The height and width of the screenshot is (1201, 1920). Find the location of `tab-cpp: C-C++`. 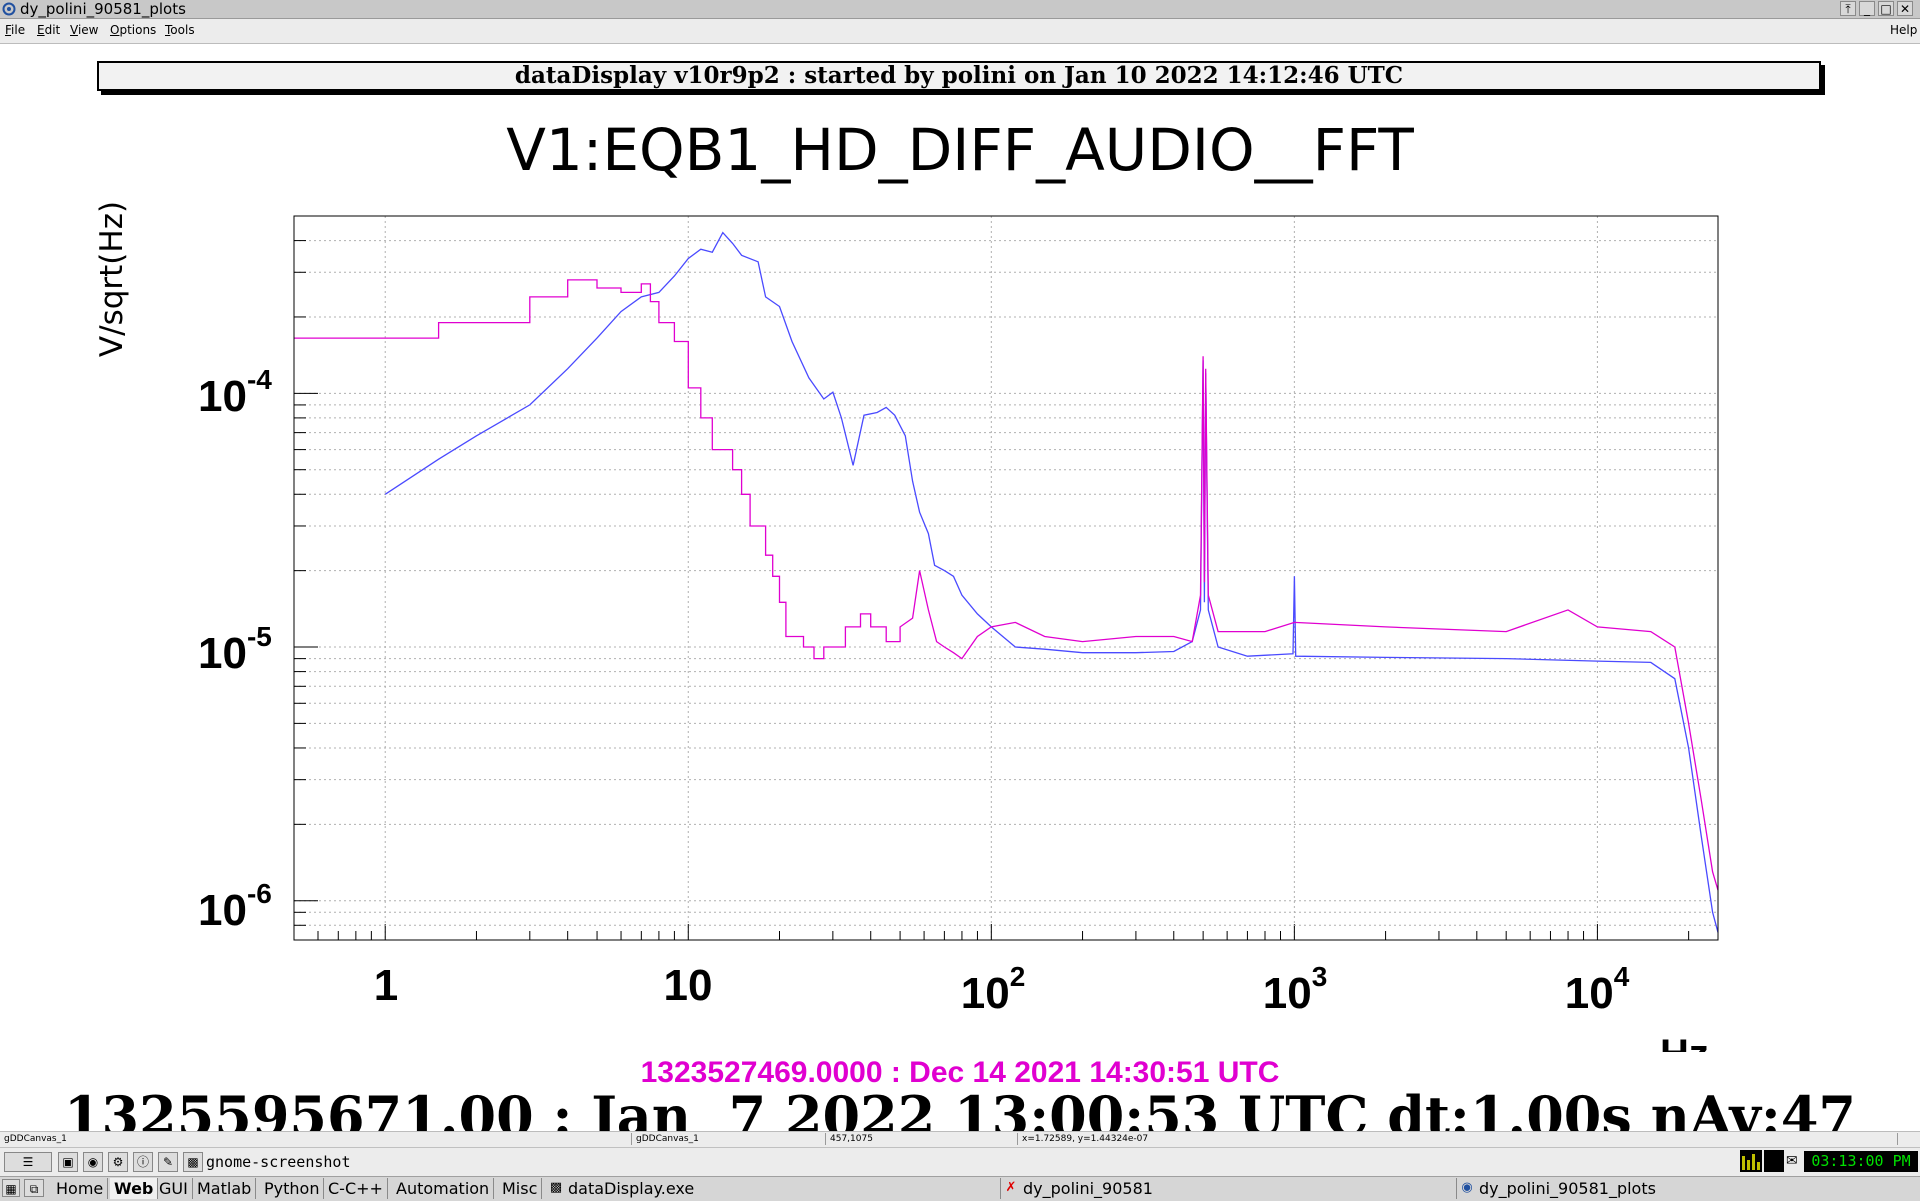

tab-cpp: C-C++ is located at coordinates (356, 1188).